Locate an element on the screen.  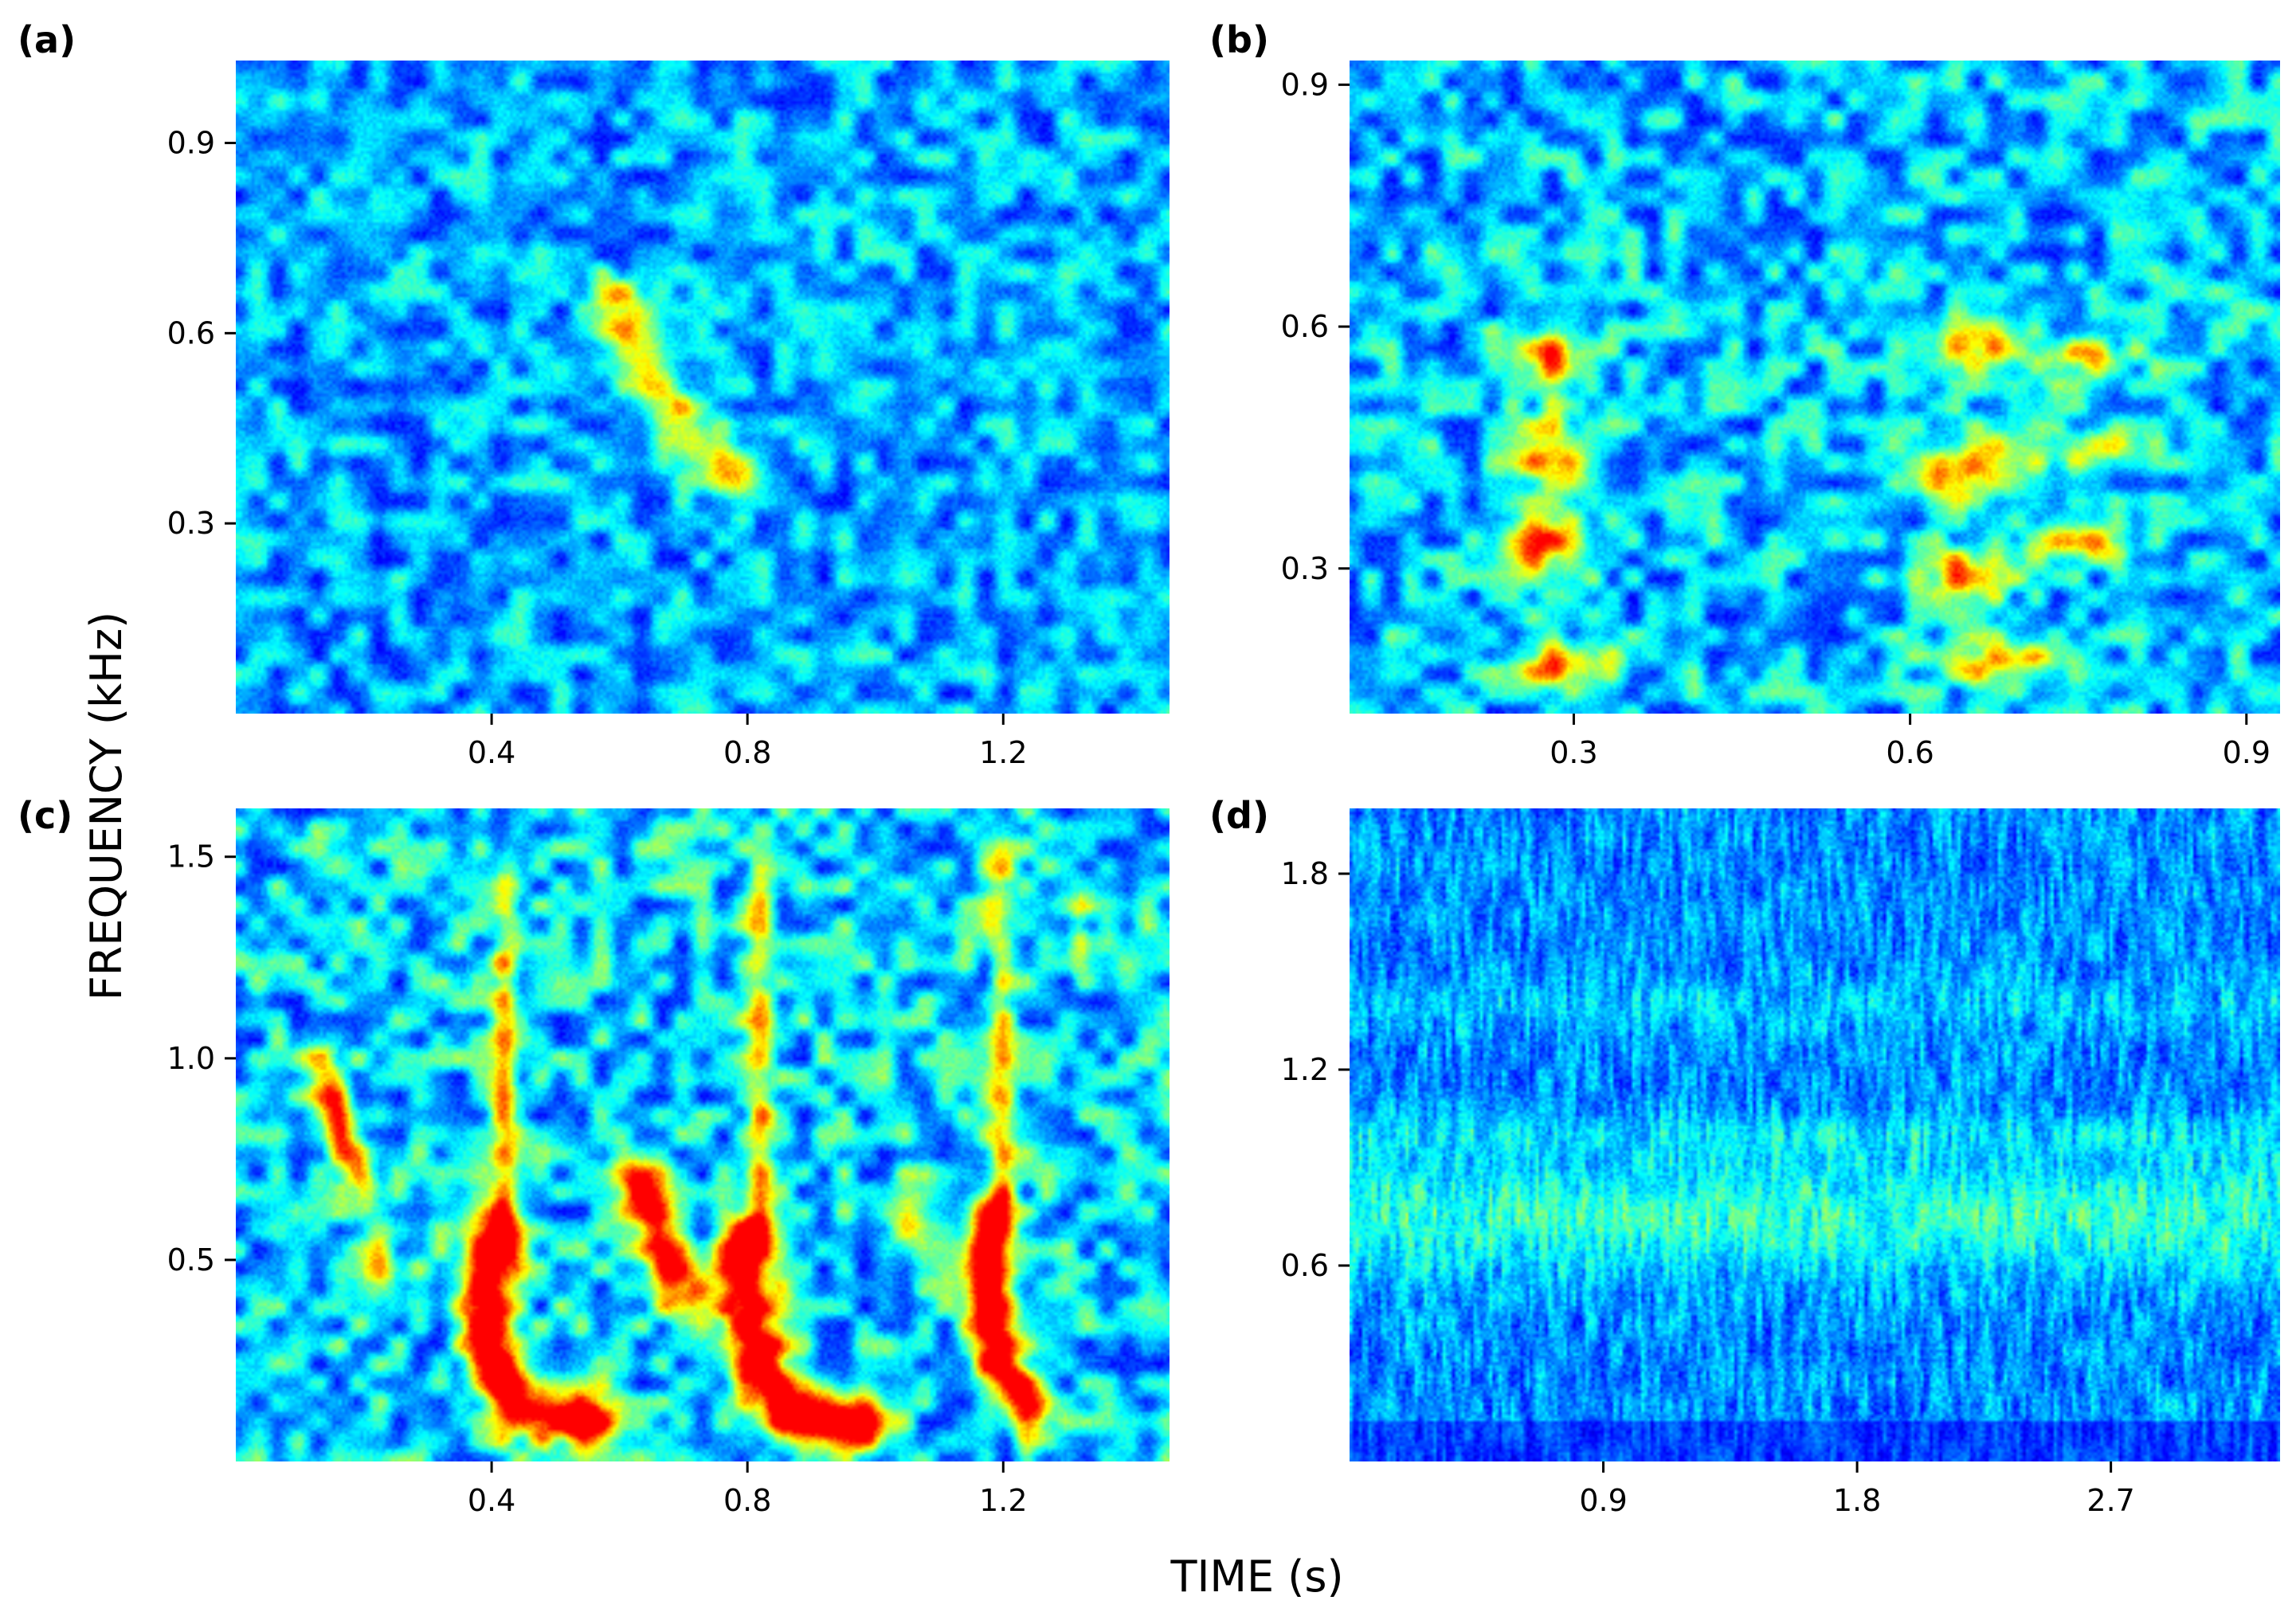
x-tick-label: 2.7 is located at coordinates (2110, 1500).